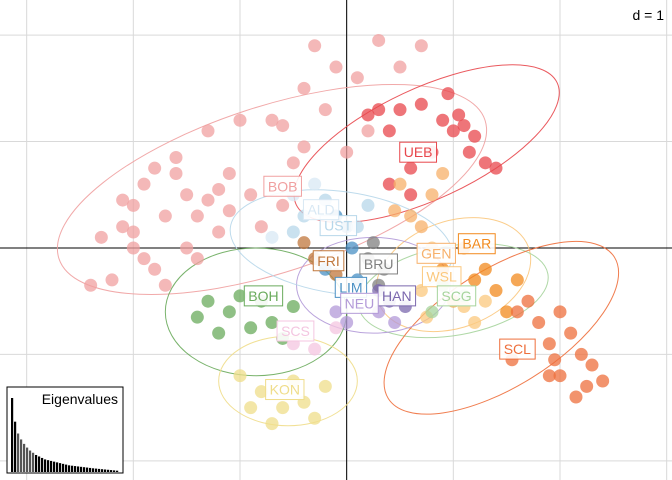 Image resolution: width=672 pixels, height=480 pixels. I want to click on group-label-text: BOH, so click(263, 296).